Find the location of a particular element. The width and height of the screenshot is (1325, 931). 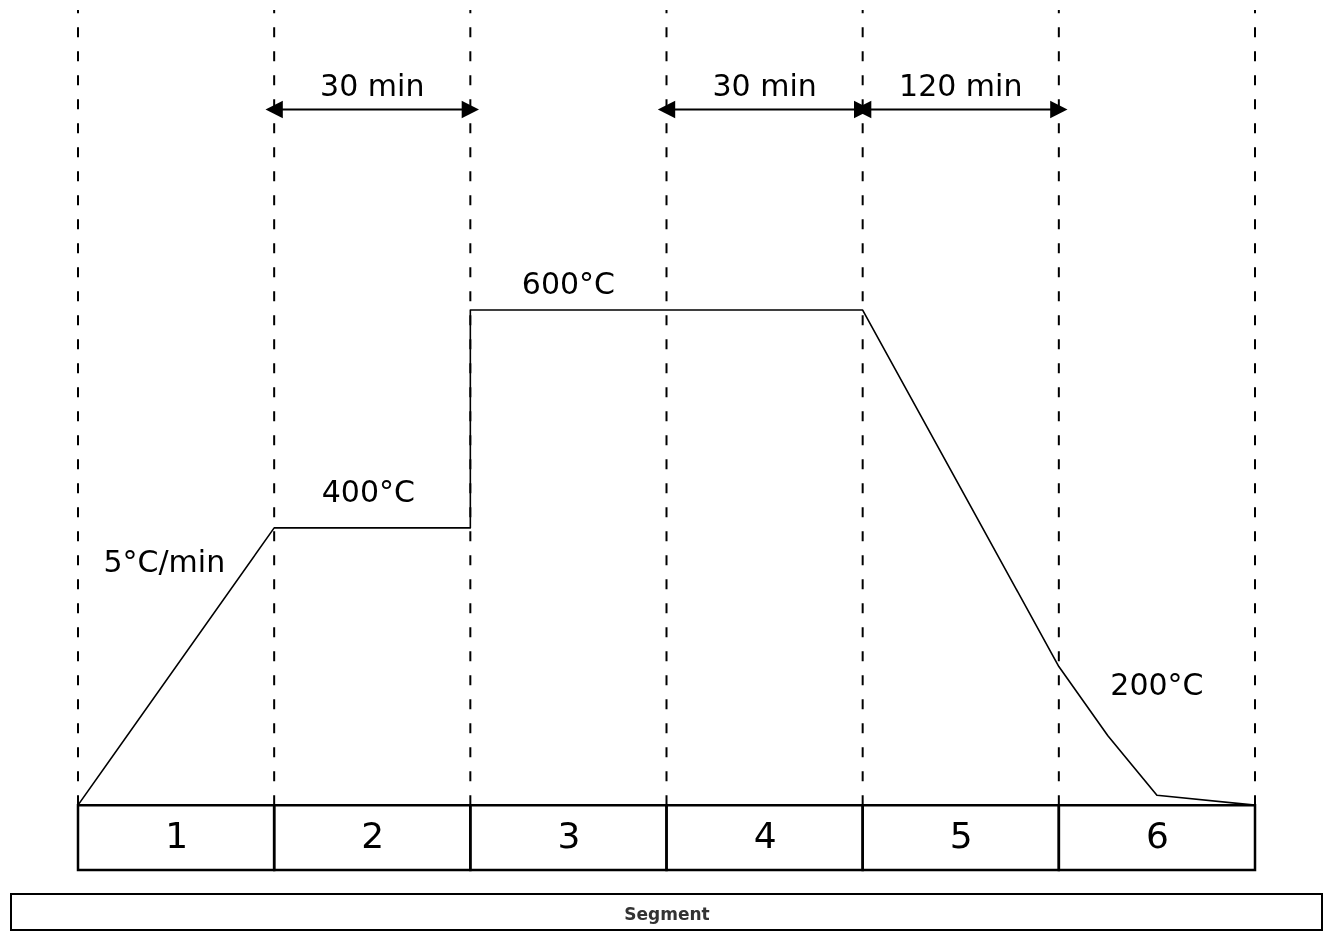

text: 120 min is located at coordinates (961, 85).